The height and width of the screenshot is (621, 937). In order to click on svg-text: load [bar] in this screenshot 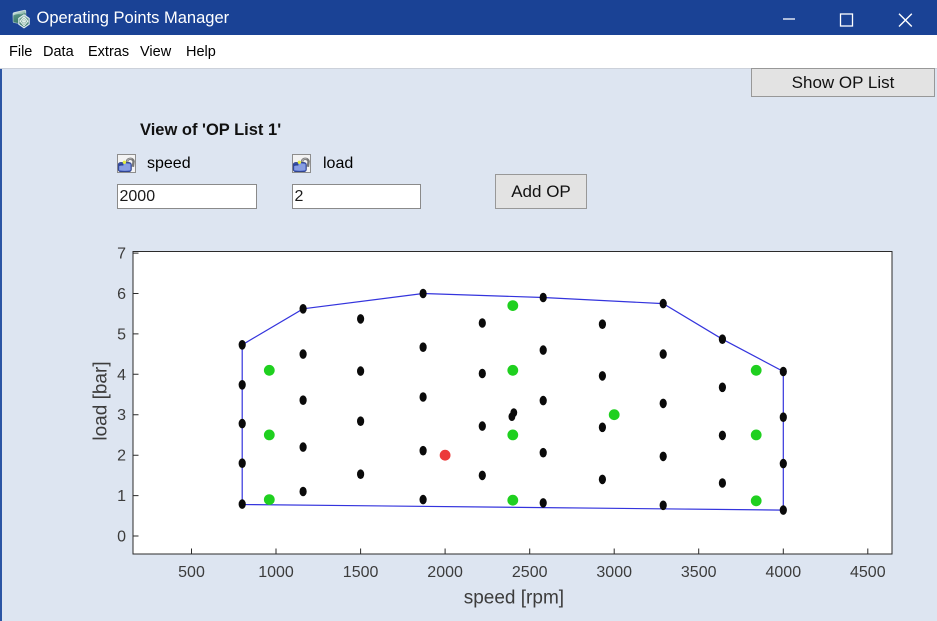, I will do `click(101, 400)`.